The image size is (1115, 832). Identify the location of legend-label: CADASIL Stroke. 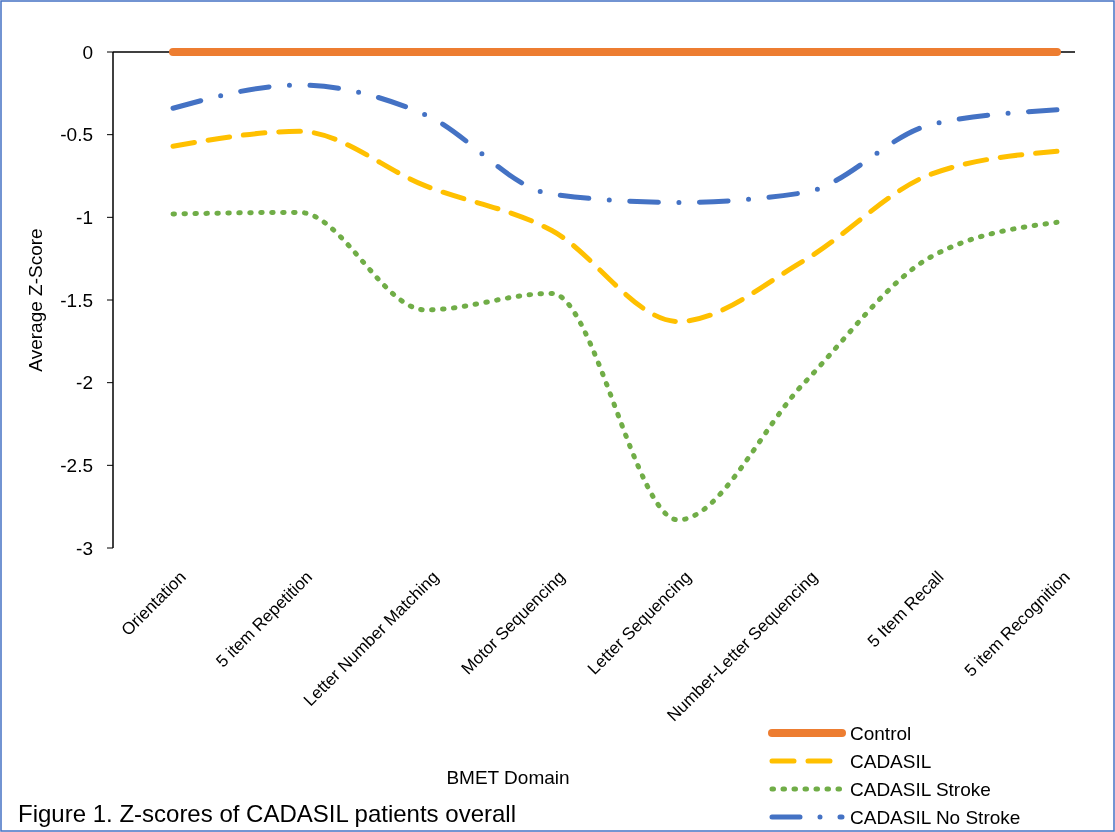
(920, 789).